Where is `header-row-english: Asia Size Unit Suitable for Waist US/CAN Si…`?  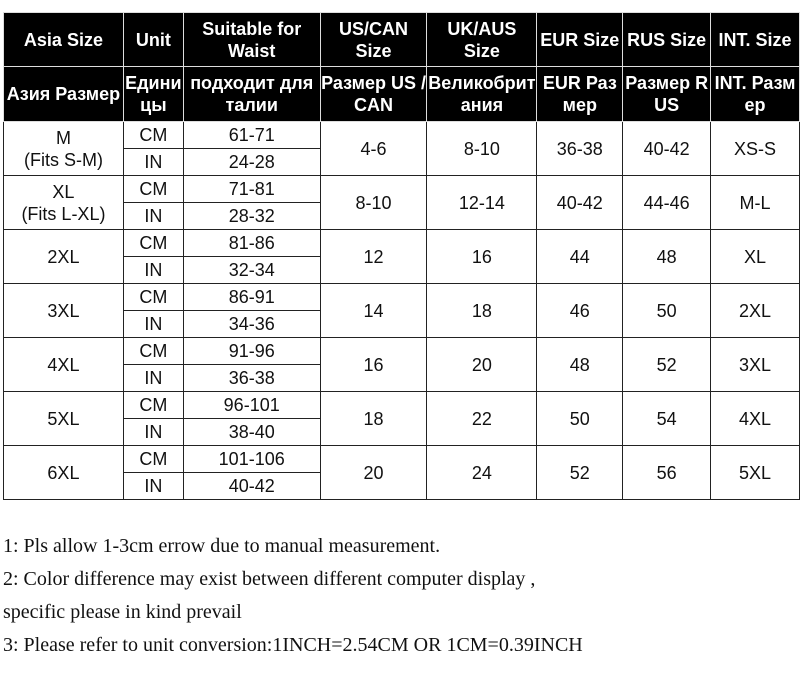
header-row-english: Asia Size Unit Suitable for Waist US/CAN Si… is located at coordinates (401, 39).